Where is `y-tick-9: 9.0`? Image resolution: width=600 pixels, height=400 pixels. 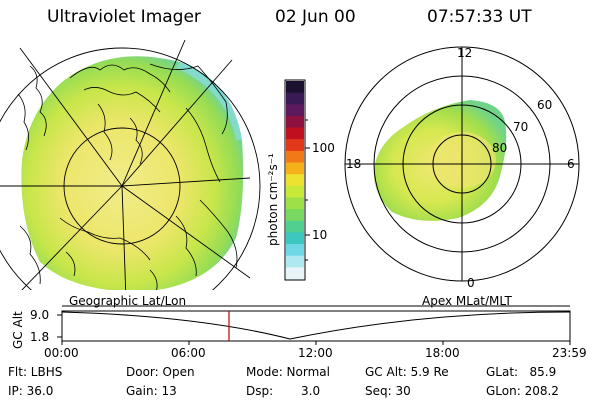 y-tick-9: 9.0 is located at coordinates (40, 315).